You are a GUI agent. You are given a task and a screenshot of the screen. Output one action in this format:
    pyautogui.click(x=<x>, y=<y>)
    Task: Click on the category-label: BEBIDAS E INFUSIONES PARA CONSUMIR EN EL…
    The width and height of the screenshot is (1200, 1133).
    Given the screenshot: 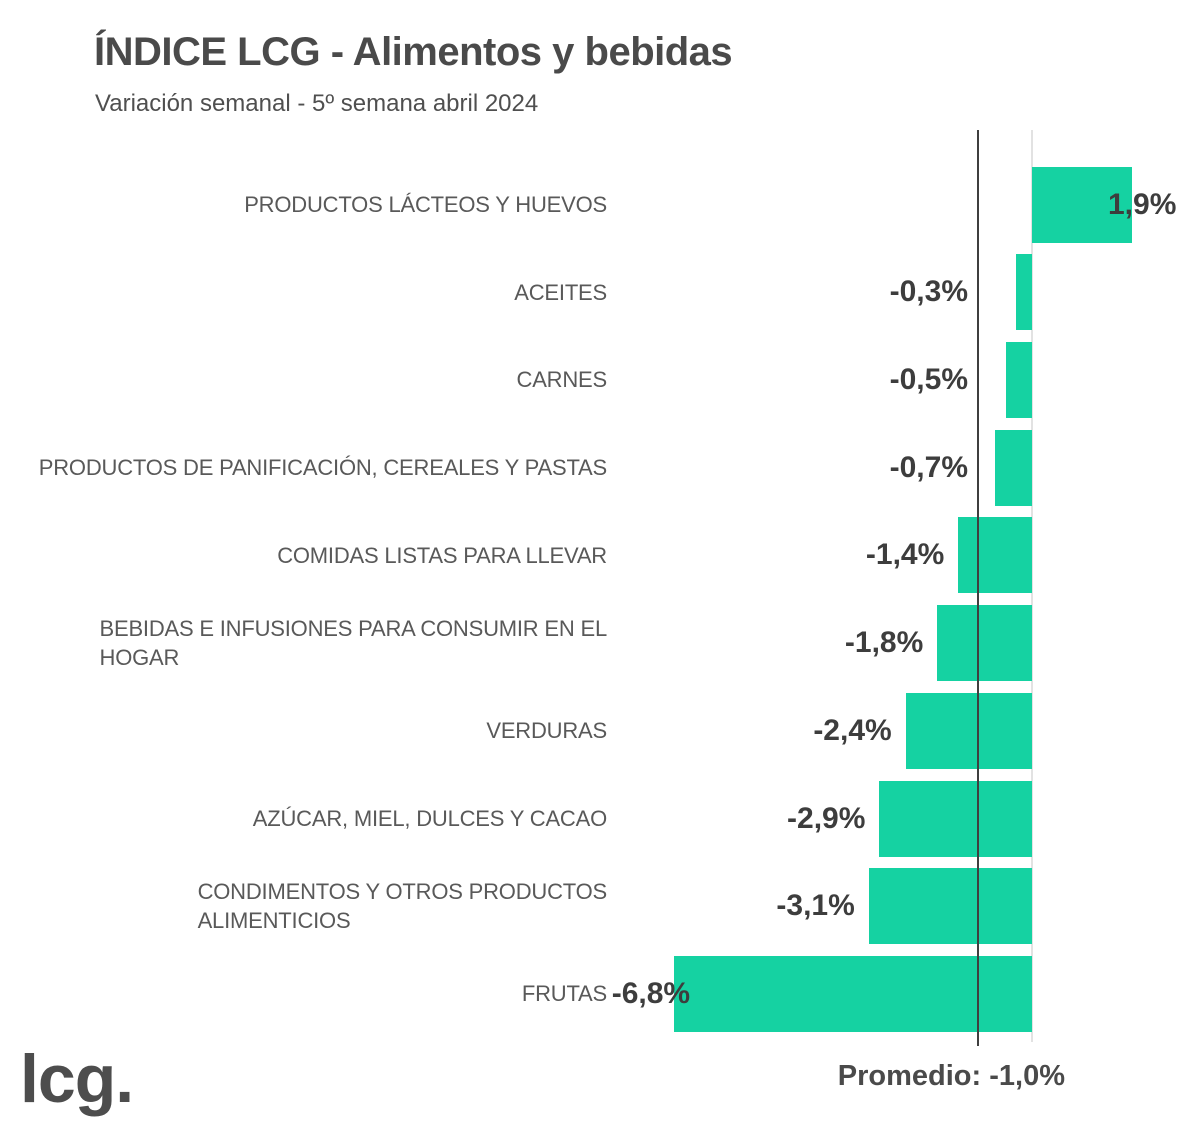 What is the action you would take?
    pyautogui.click(x=353, y=643)
    